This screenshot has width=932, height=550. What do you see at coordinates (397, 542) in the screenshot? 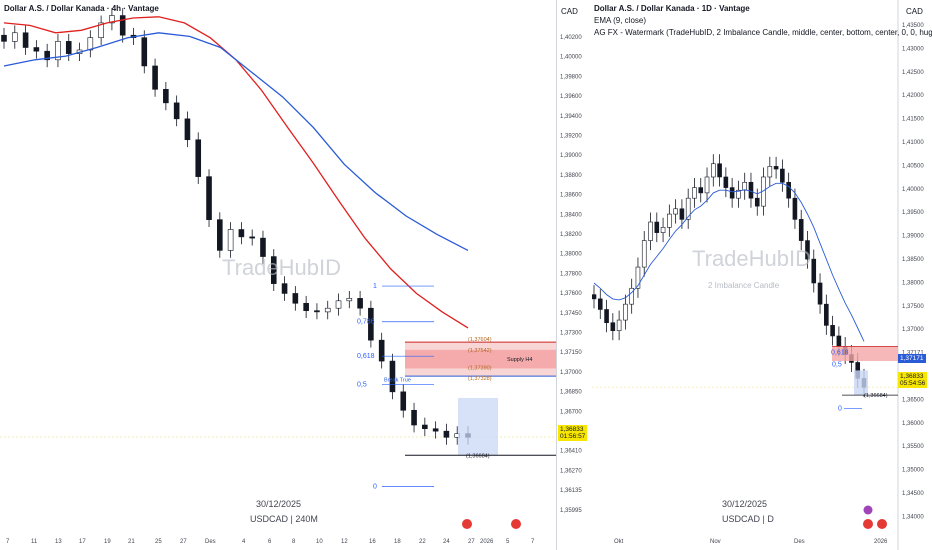
I see `x-tick-left-15: 18` at bounding box center [397, 542].